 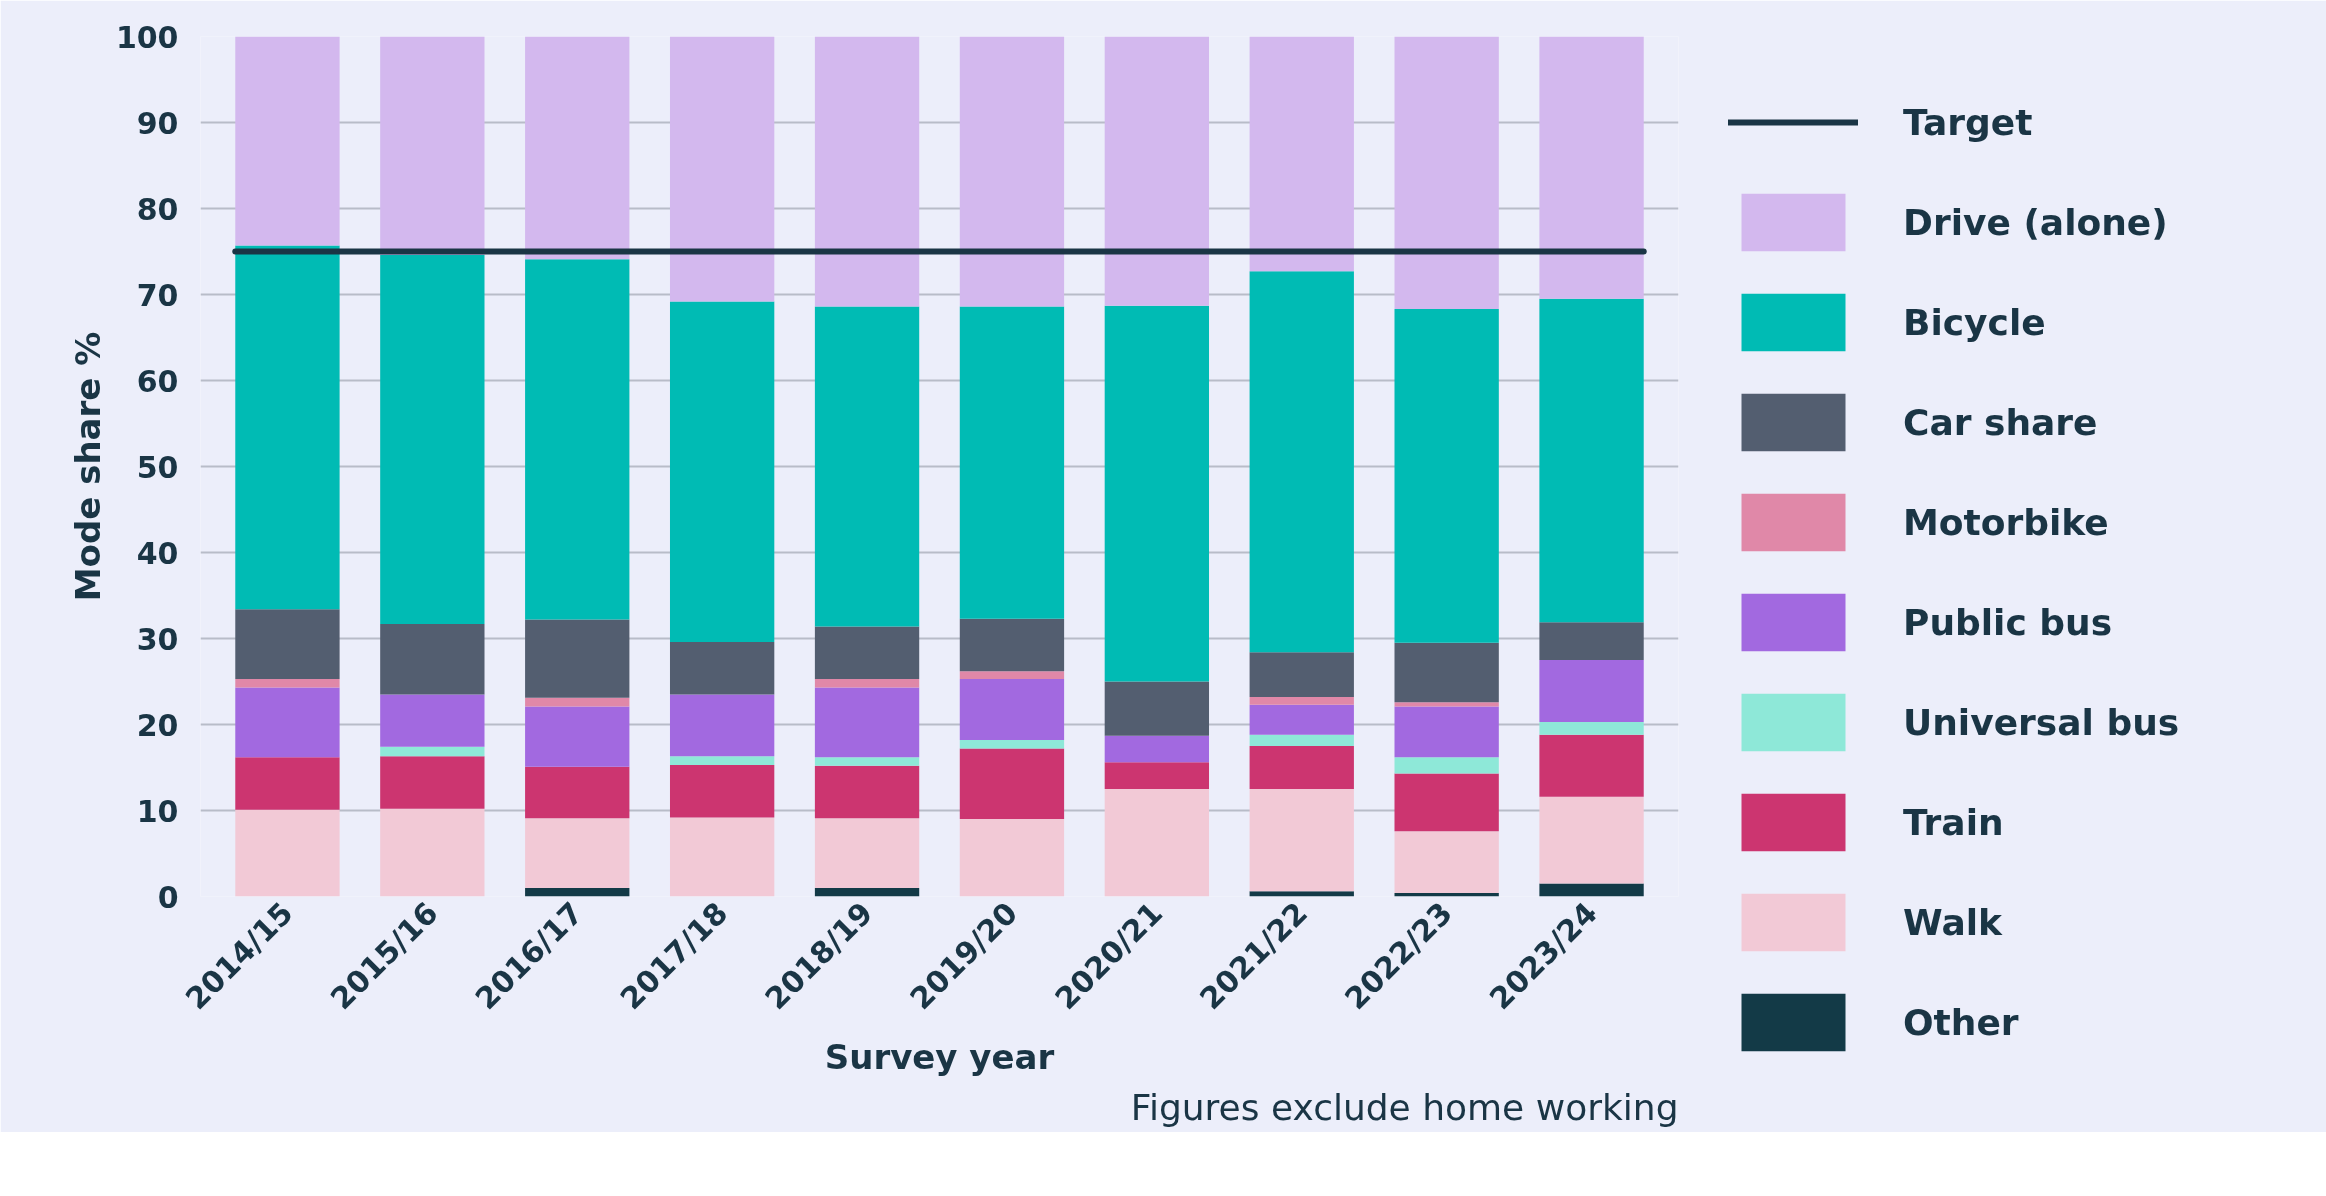 I want to click on legend-label: Target, so click(x=1968, y=122).